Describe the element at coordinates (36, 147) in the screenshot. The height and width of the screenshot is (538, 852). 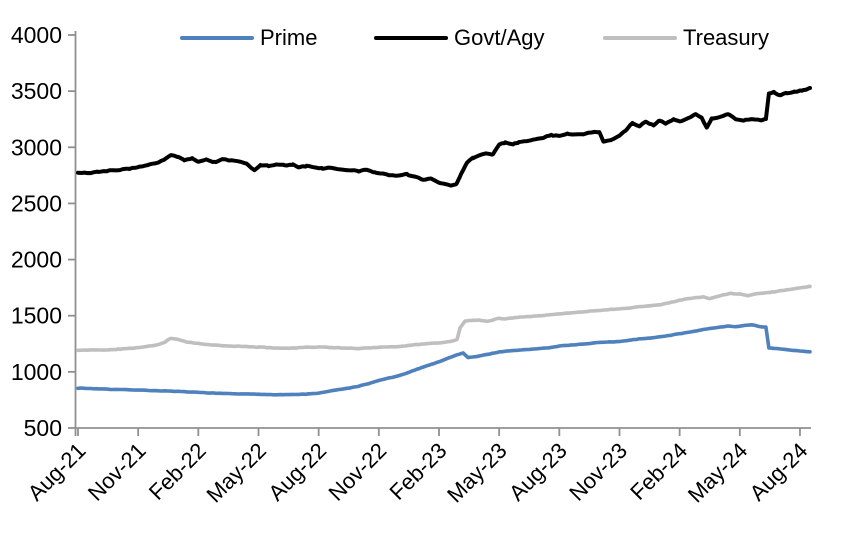
I see `y-tick-label: 3000` at that location.